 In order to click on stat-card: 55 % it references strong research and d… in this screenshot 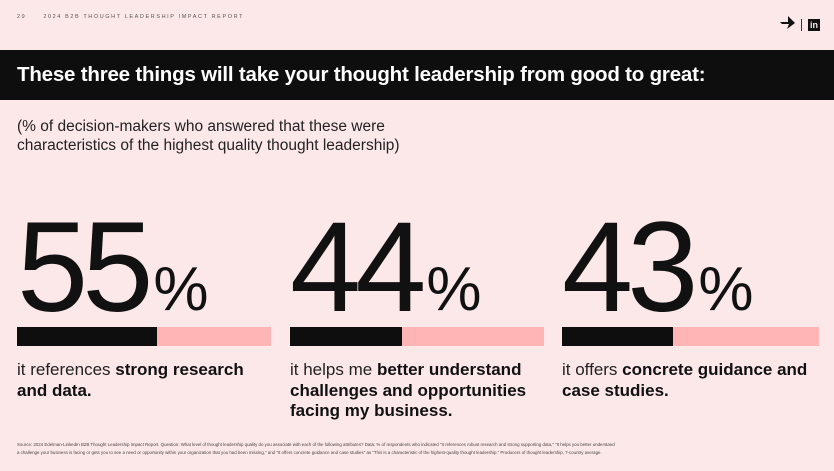, I will do `click(147, 298)`.